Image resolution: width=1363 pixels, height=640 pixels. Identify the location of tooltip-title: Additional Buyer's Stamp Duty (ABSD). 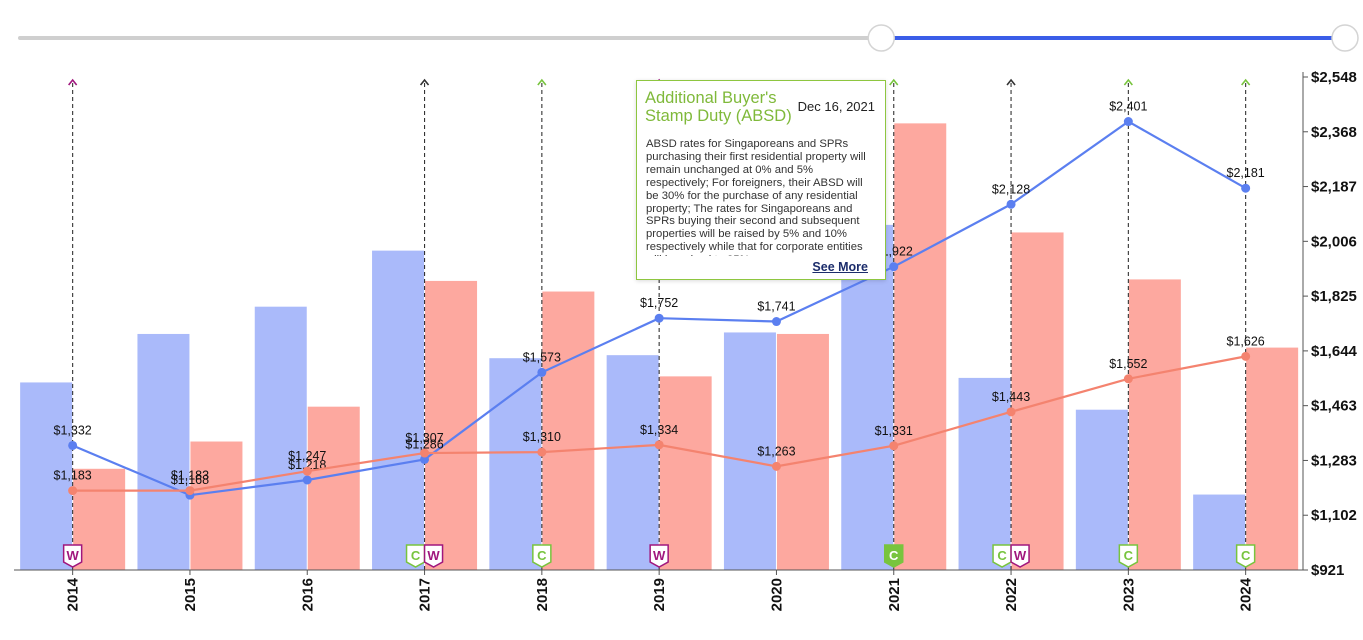
(718, 107).